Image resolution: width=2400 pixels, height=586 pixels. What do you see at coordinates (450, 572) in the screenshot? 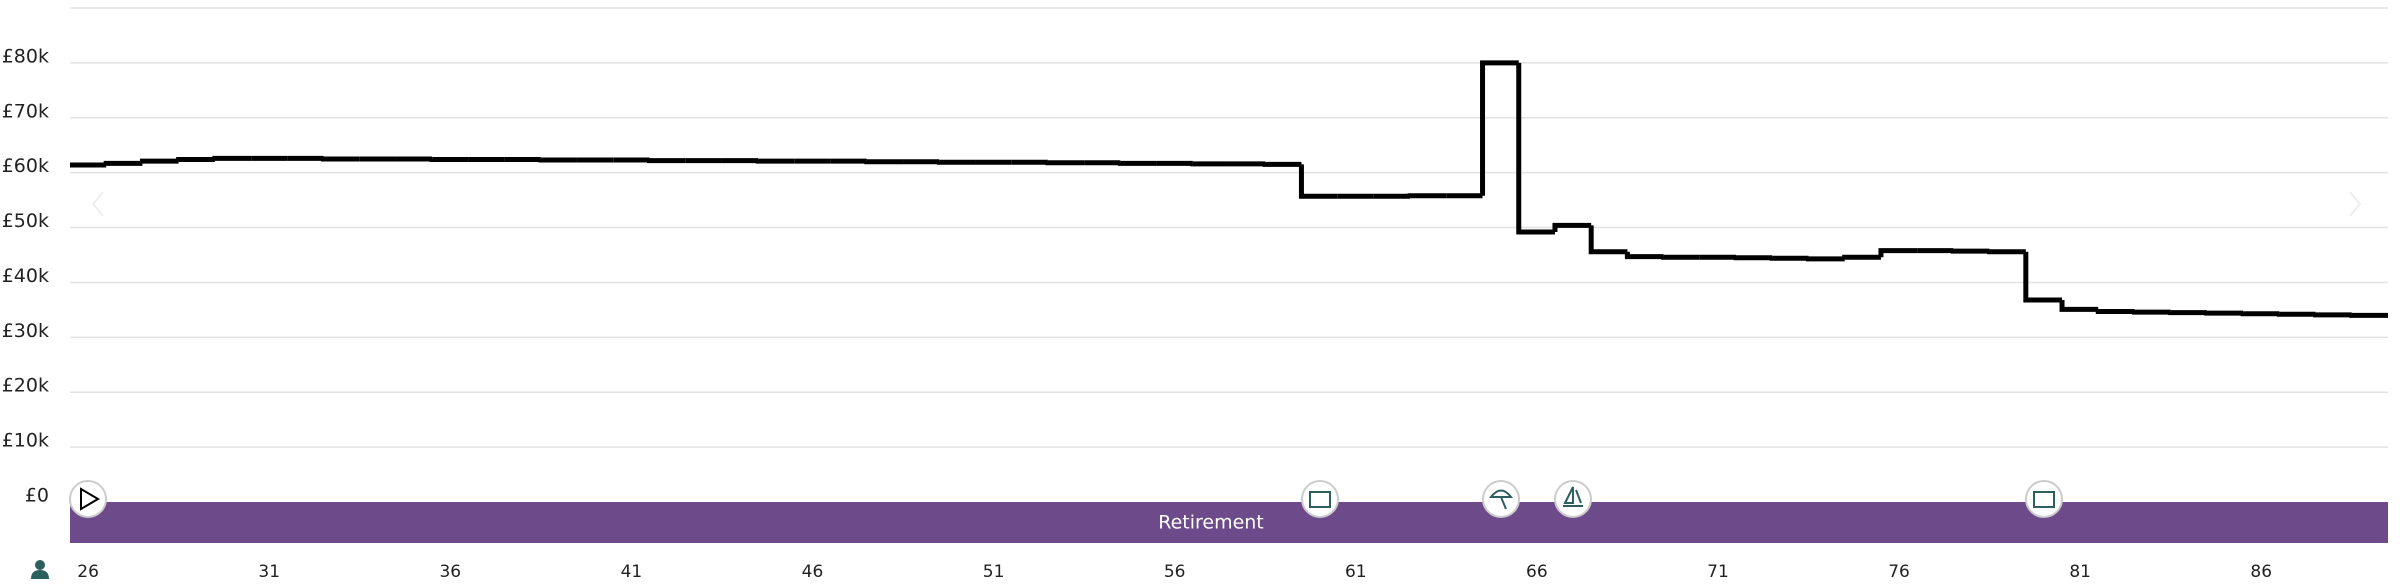
I see `x-tick-label: 36` at bounding box center [450, 572].